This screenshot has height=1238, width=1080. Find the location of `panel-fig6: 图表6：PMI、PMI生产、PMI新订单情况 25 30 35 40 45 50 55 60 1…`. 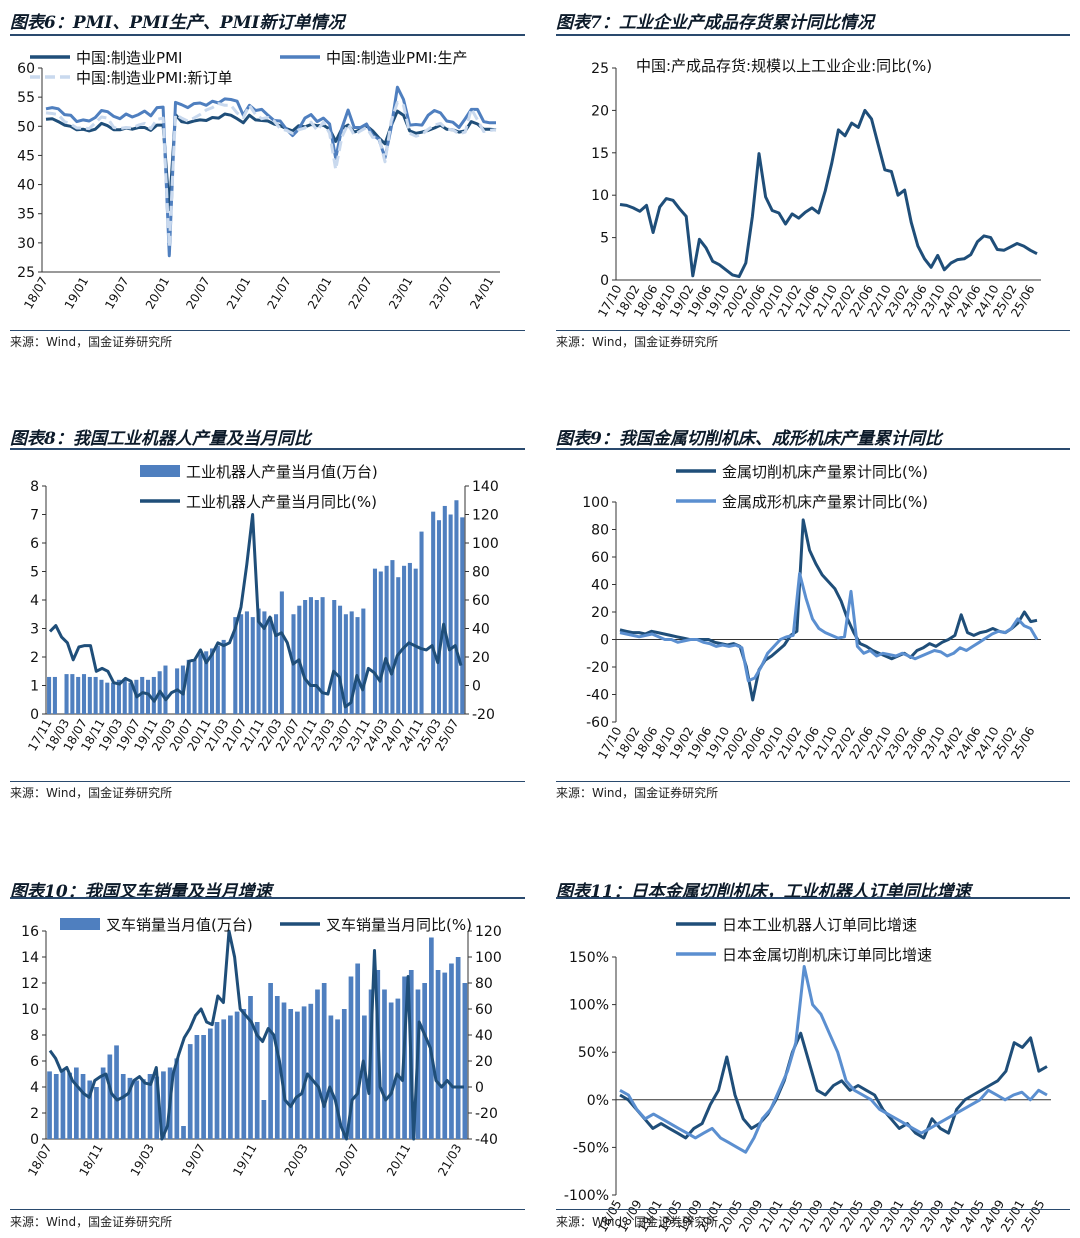

panel-fig6: 图表6：PMI、PMI生产、PMI新订单情况 25 30 35 40 45 50 55 60 1… is located at coordinates (270, 180).